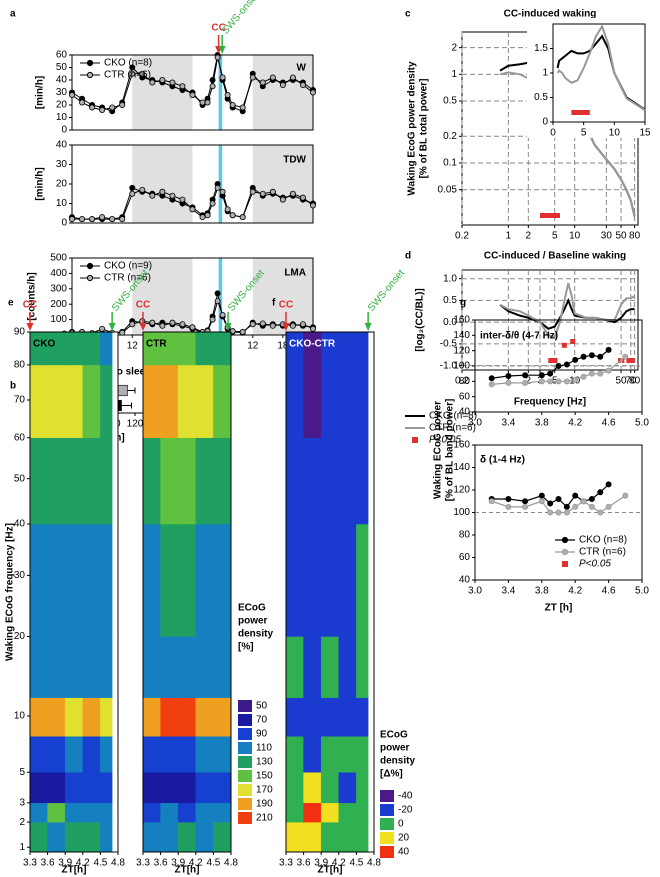 The image size is (660, 877). I want to click on chart-title: LMA, so click(295, 273).